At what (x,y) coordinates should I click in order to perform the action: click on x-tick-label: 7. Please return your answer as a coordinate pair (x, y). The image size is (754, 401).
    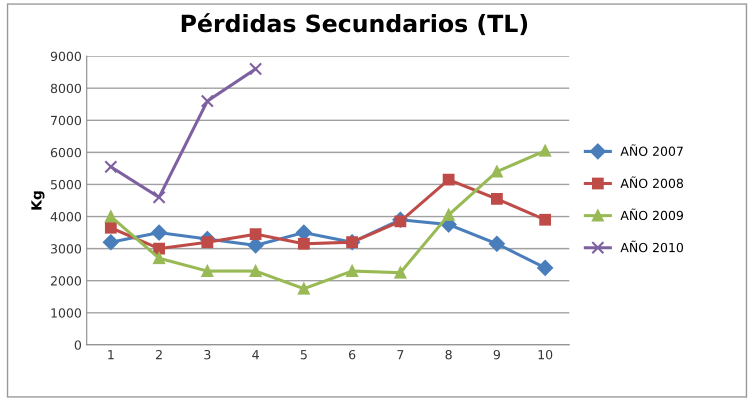
    Looking at the image, I should click on (400, 355).